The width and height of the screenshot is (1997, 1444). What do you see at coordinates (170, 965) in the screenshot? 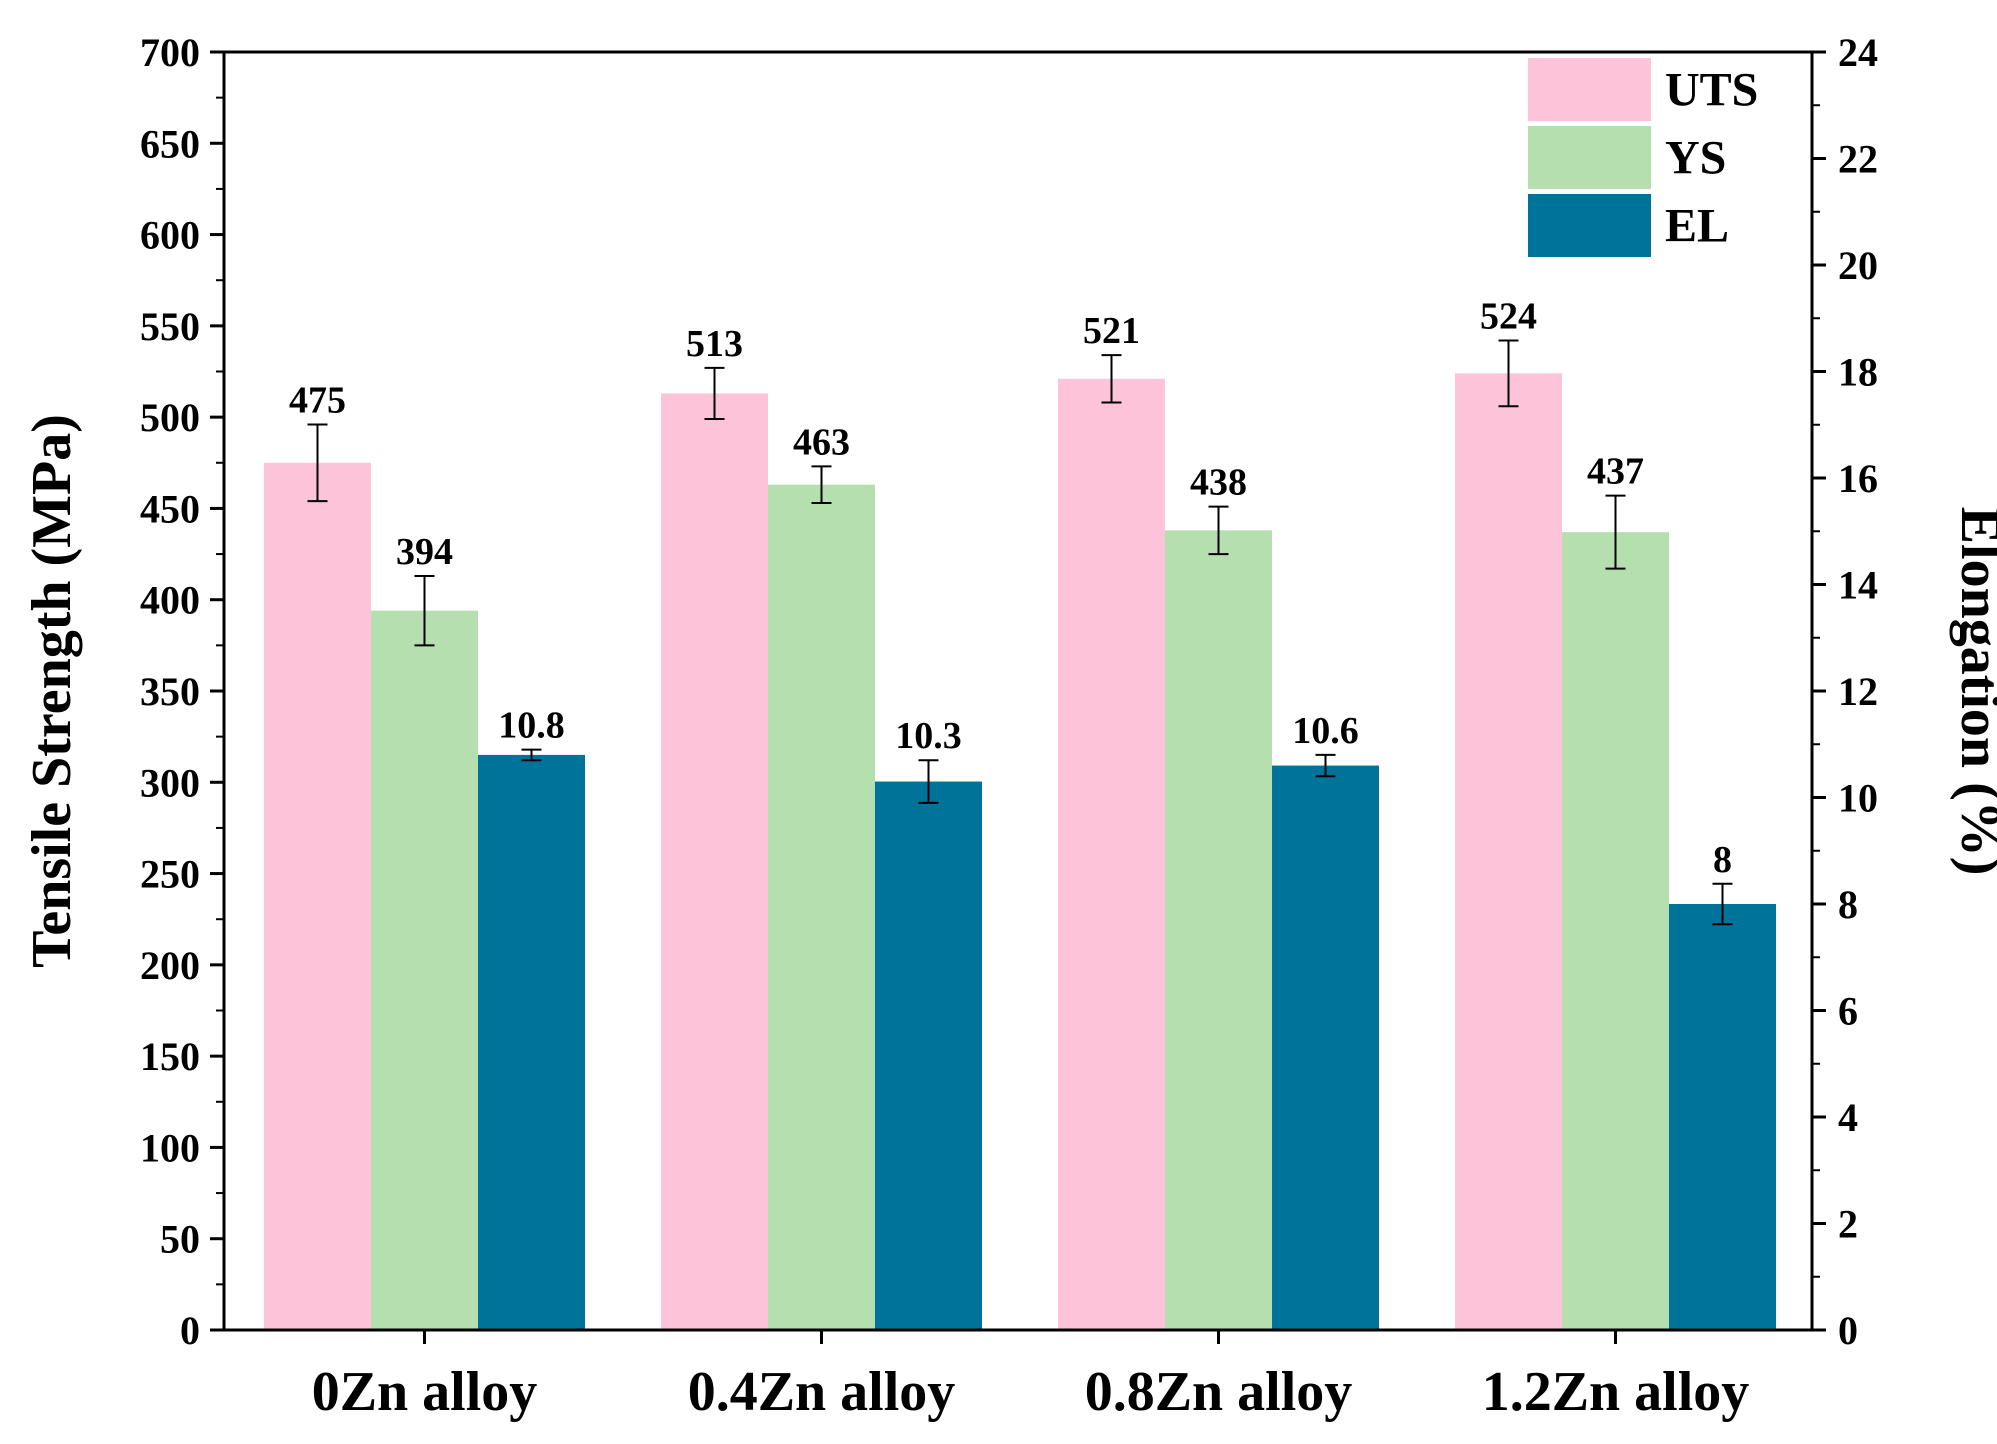
I see `left-axis-tick-label: 200` at bounding box center [170, 965].